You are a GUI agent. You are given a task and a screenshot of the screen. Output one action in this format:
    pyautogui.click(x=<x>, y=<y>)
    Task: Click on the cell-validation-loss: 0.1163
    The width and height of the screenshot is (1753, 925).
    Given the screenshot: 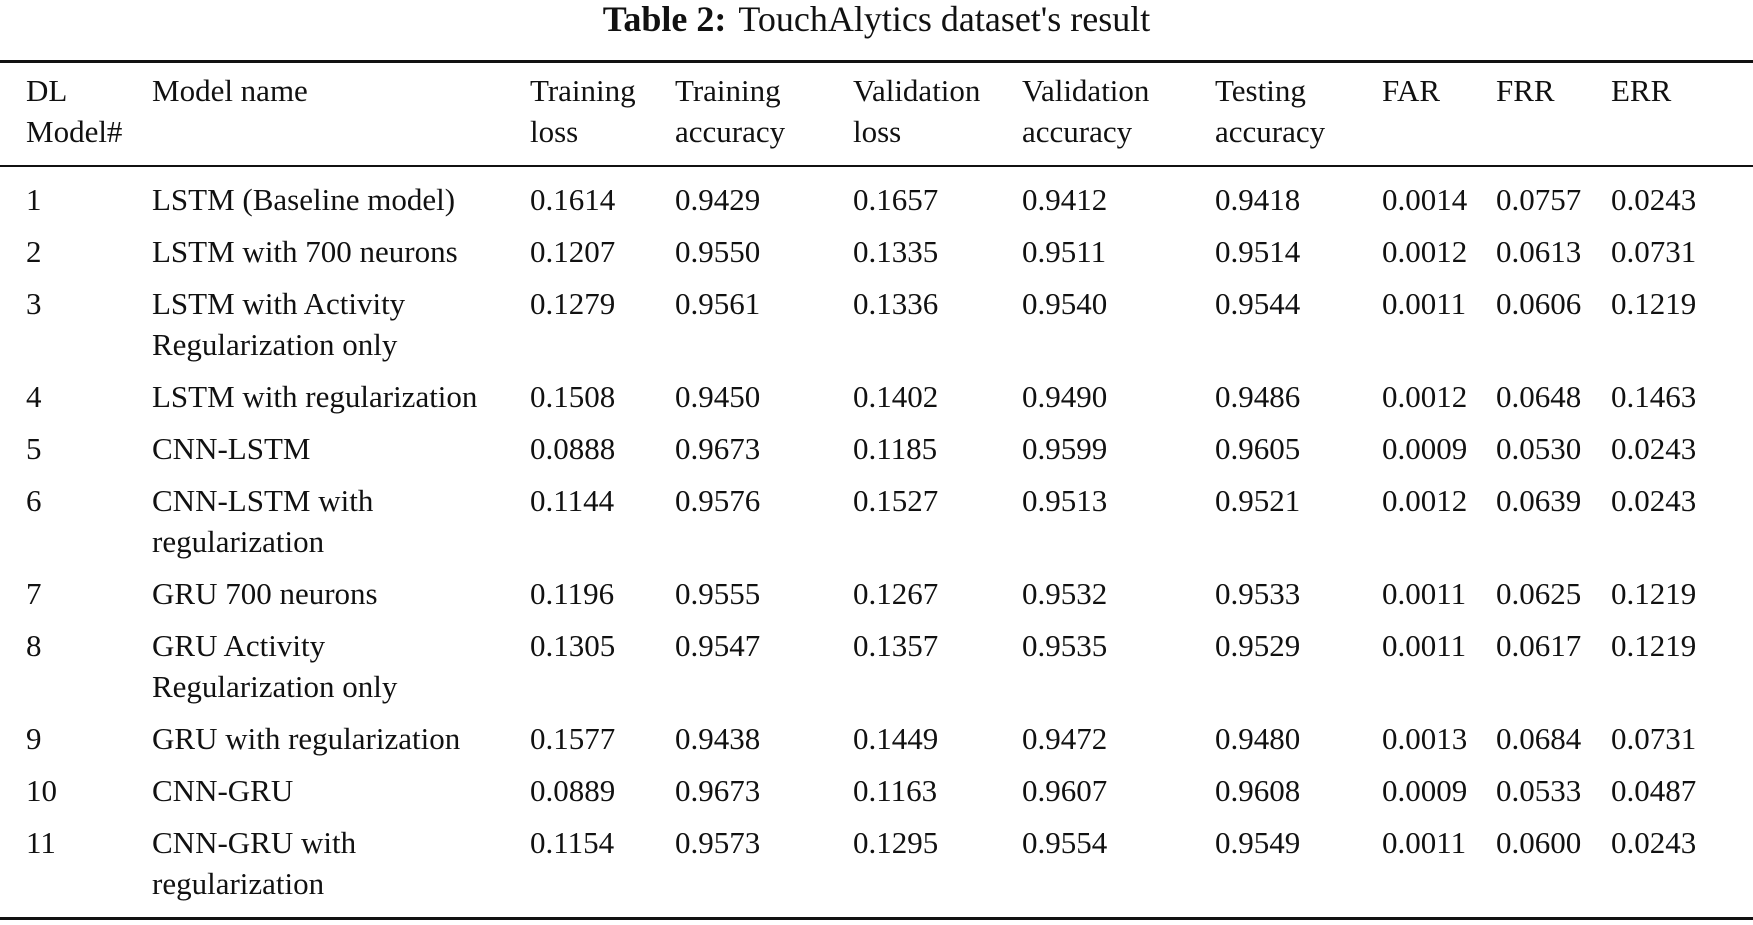 What is the action you would take?
    pyautogui.click(x=895, y=790)
    